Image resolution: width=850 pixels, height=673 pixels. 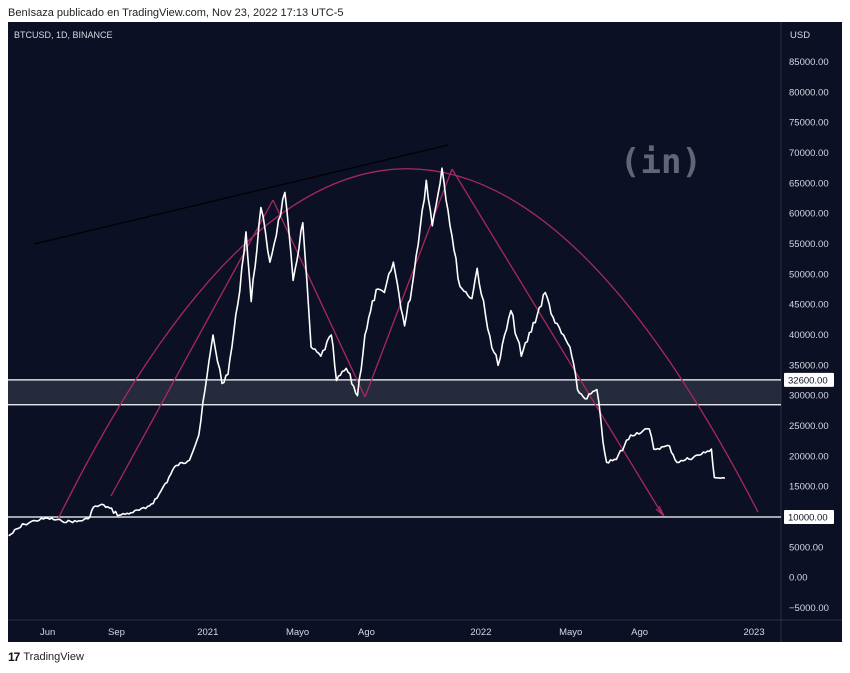 I want to click on y-tick-label: 50000.00, so click(x=809, y=274).